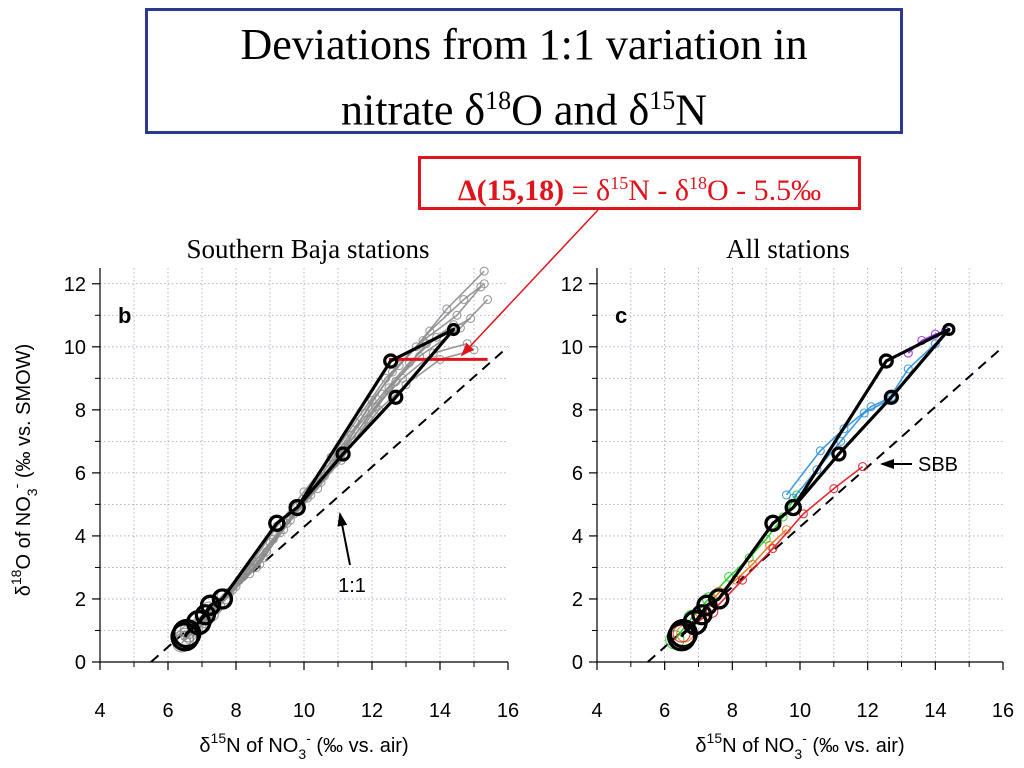 This screenshot has width=1024, height=768. What do you see at coordinates (352, 586) in the screenshot?
I see `one-to-one-label: 1:1` at bounding box center [352, 586].